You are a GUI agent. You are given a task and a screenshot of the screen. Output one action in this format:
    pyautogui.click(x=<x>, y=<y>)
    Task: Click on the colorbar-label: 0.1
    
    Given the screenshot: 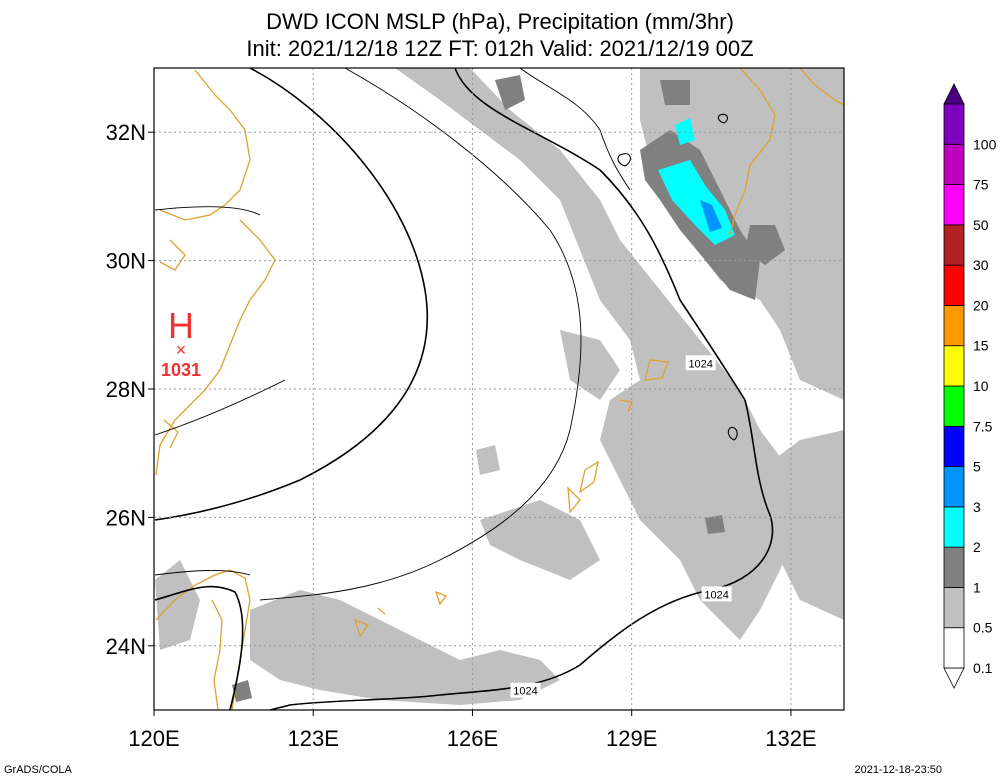 What is the action you would take?
    pyautogui.click(x=983, y=668)
    